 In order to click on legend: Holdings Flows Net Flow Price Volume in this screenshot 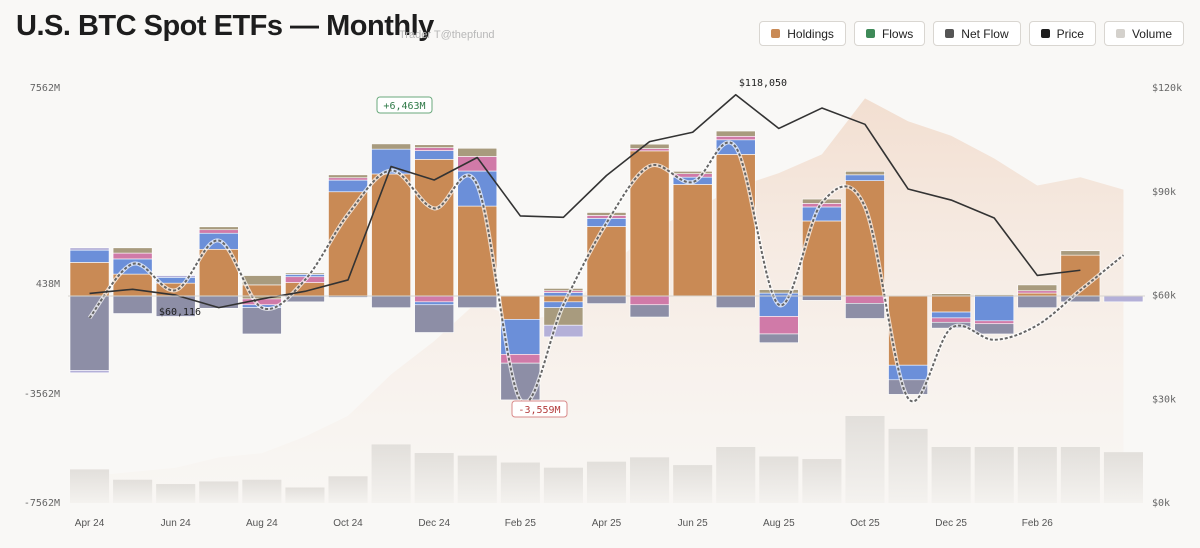, I will do `click(971, 33)`.